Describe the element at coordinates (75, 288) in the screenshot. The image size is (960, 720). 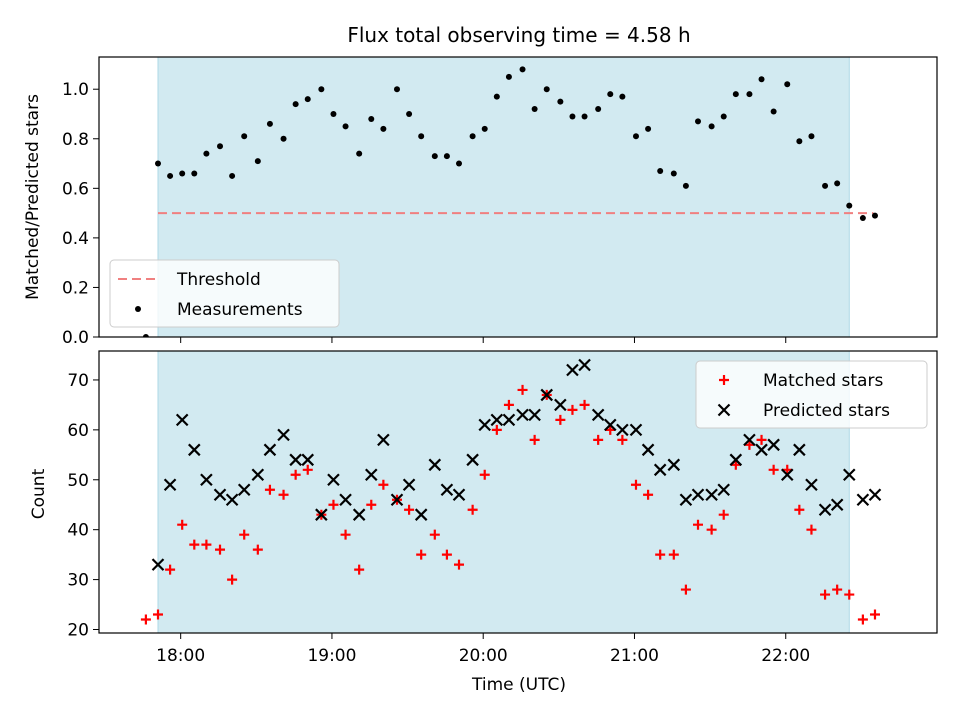
I see `top-y-tick-label: 0.2` at that location.